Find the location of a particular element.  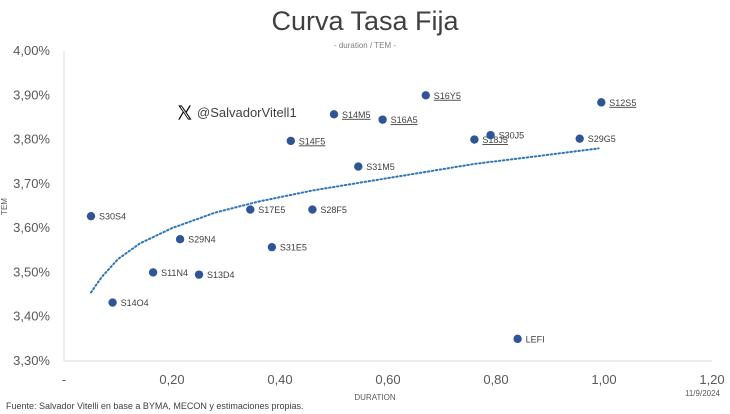

point-label-s16a5: S16A5 is located at coordinates (404, 120).